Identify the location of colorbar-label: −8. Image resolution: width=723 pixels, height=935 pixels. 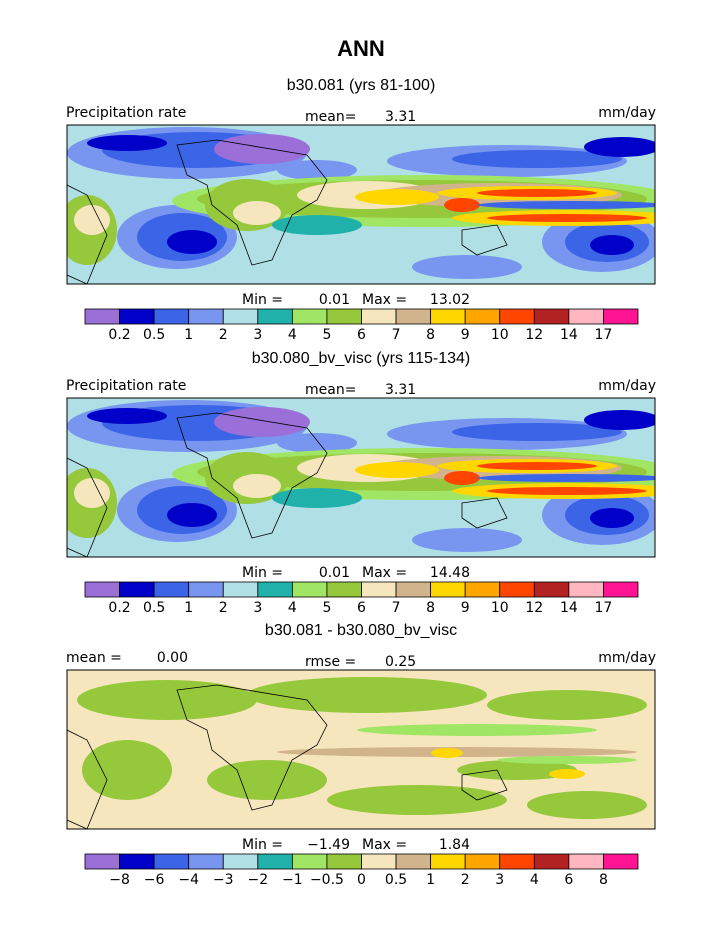
(119, 880).